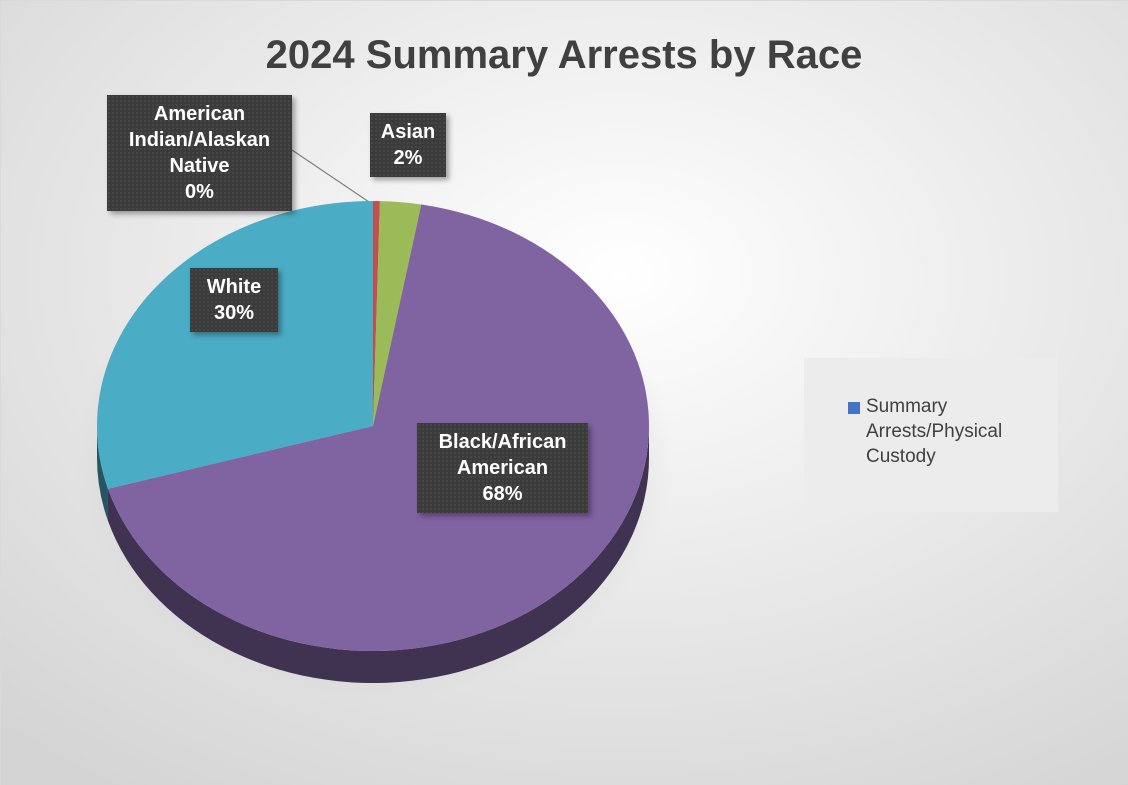 This screenshot has height=785, width=1128. Describe the element at coordinates (502, 455) in the screenshot. I see `data-label-category: Black/African American` at that location.